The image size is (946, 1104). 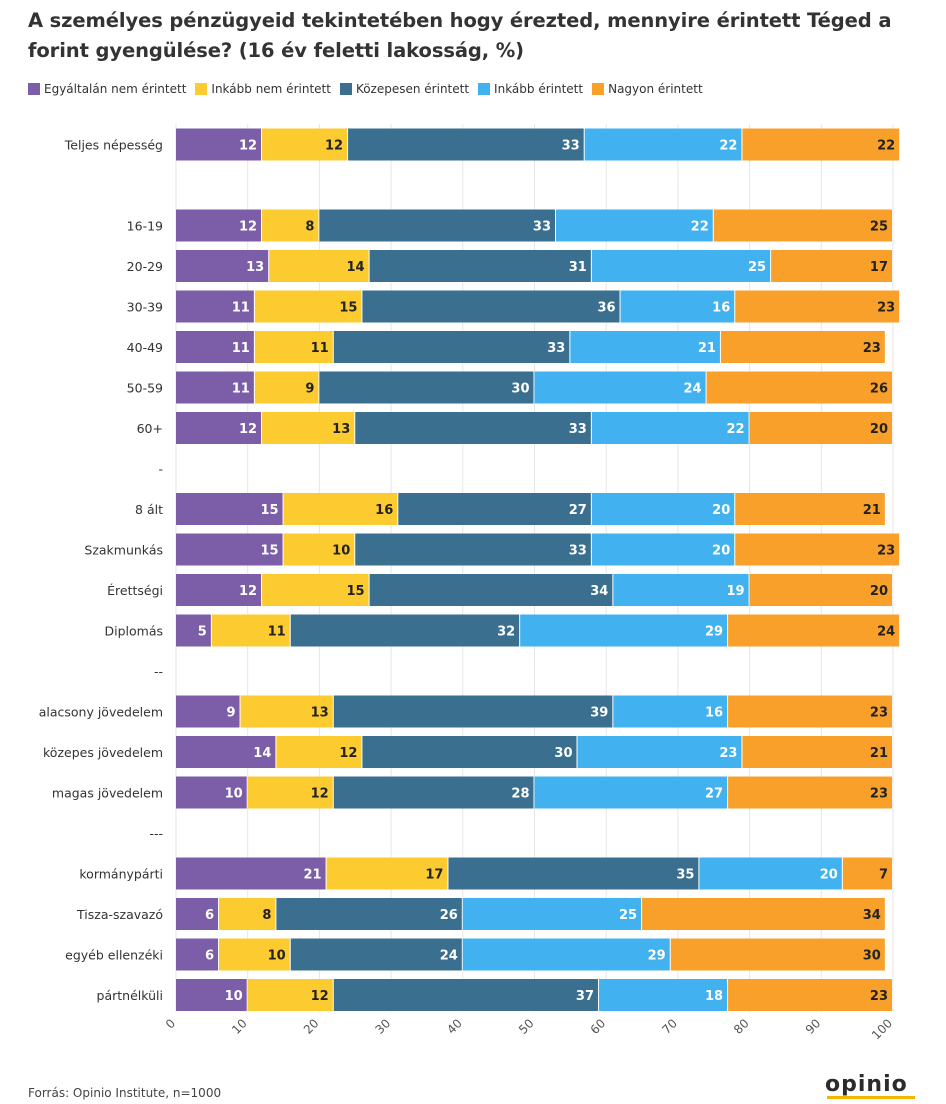 I want to click on source-note: Forrás: Opinio Institute, n=1000, so click(x=125, y=1093).